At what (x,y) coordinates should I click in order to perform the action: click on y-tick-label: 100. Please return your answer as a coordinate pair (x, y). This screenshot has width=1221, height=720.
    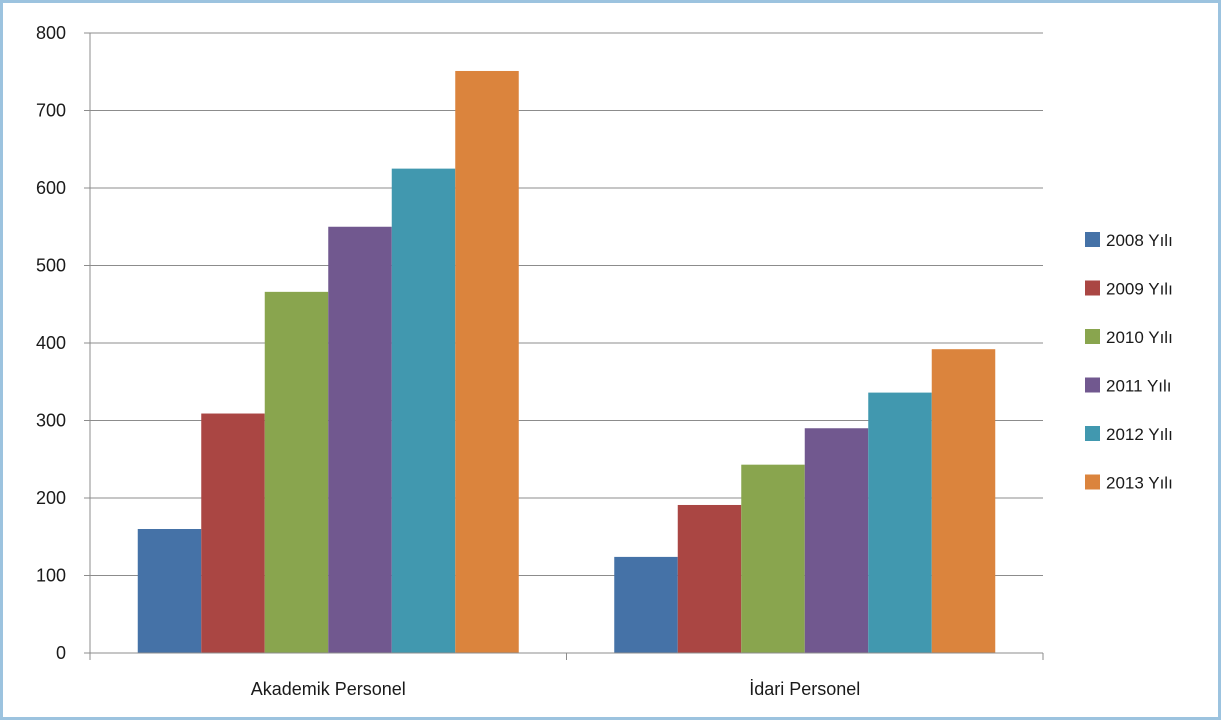
    Looking at the image, I should click on (51, 576).